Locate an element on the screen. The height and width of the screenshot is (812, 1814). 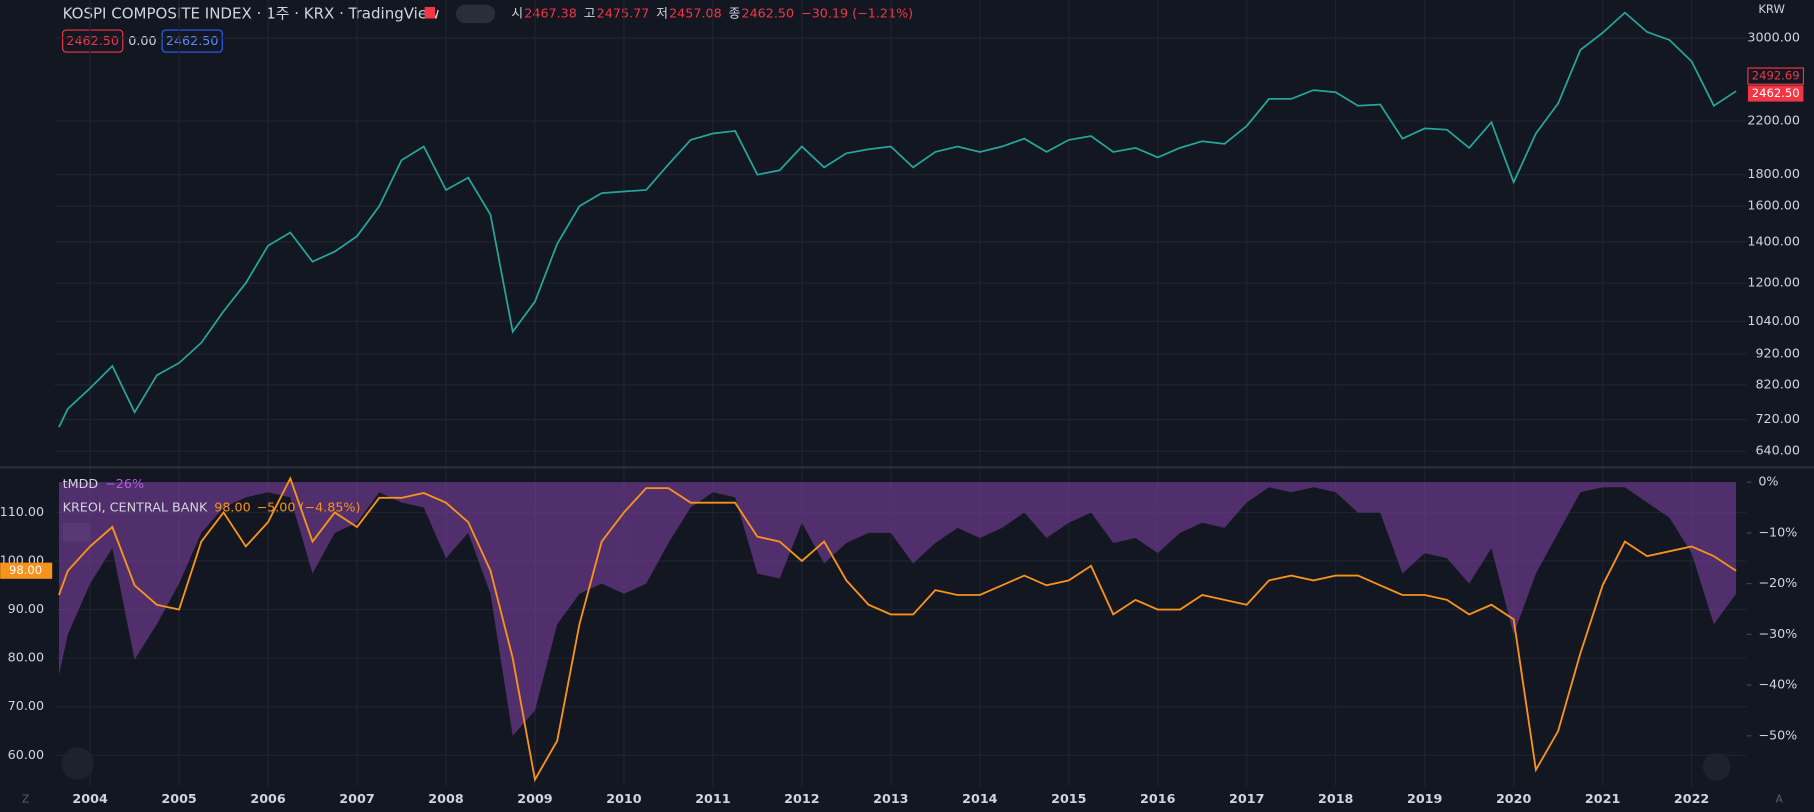
x-tick-label: 2021 is located at coordinates (1602, 798).